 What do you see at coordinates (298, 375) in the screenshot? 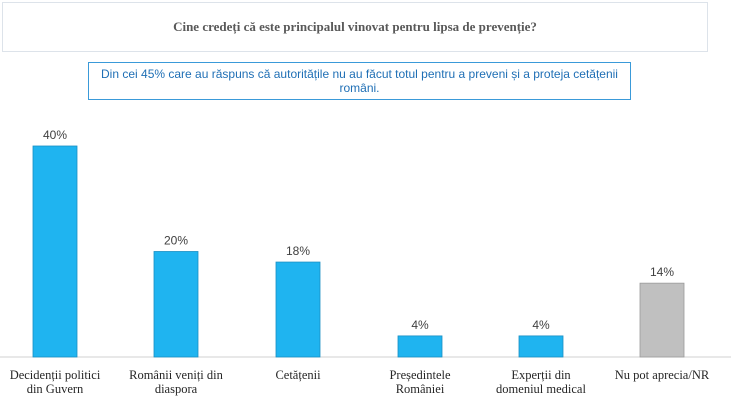
I see `category-label-2: Cetățenii` at bounding box center [298, 375].